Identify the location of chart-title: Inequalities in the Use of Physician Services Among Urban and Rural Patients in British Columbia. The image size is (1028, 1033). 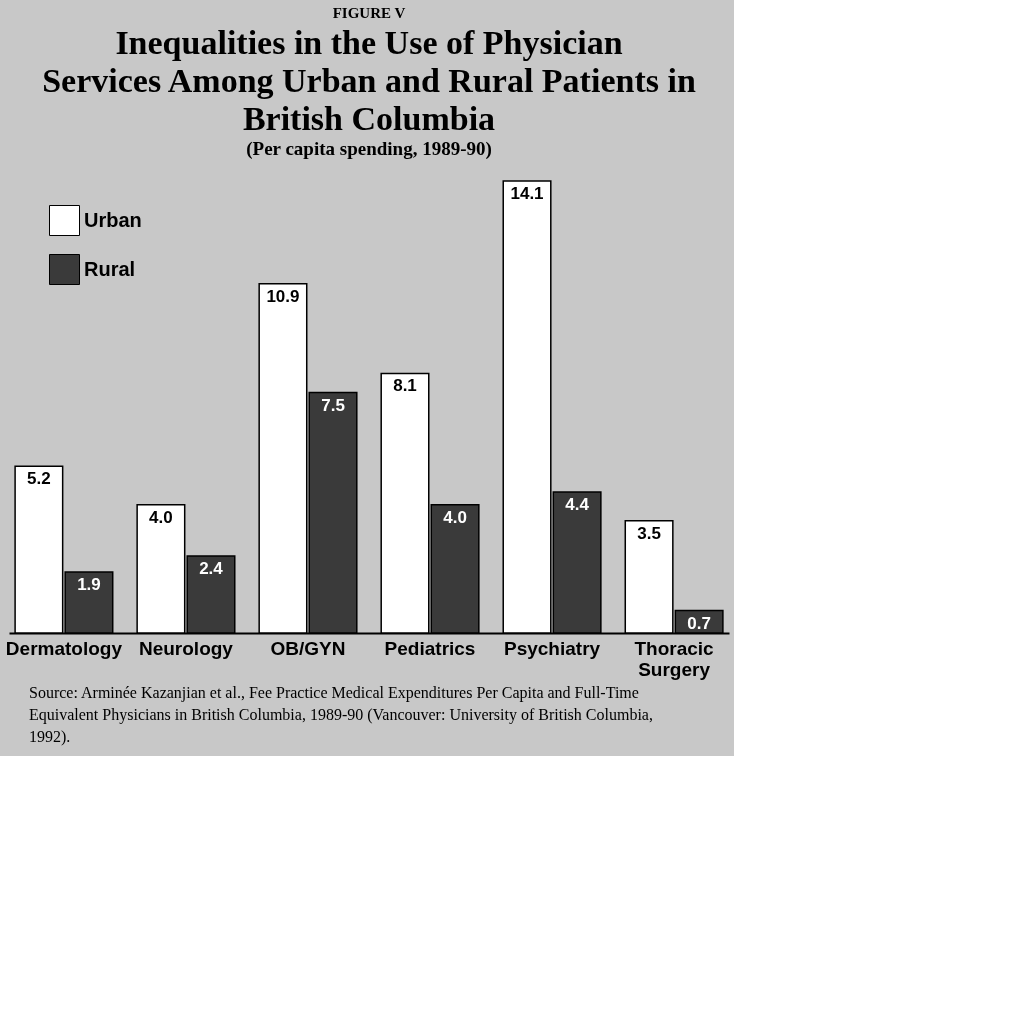
(369, 80).